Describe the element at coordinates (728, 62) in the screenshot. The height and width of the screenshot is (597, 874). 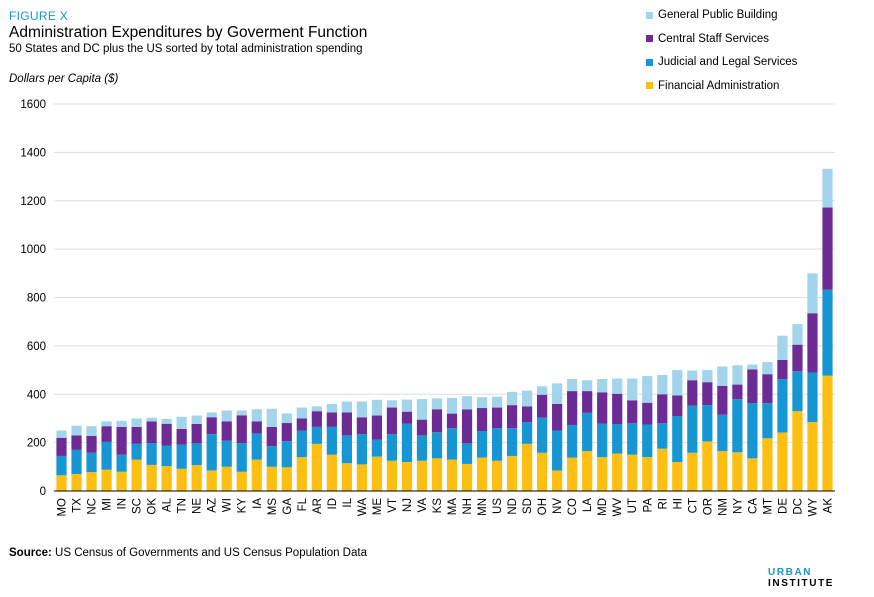
I see `legend-label: Judicial and Legal Services` at that location.